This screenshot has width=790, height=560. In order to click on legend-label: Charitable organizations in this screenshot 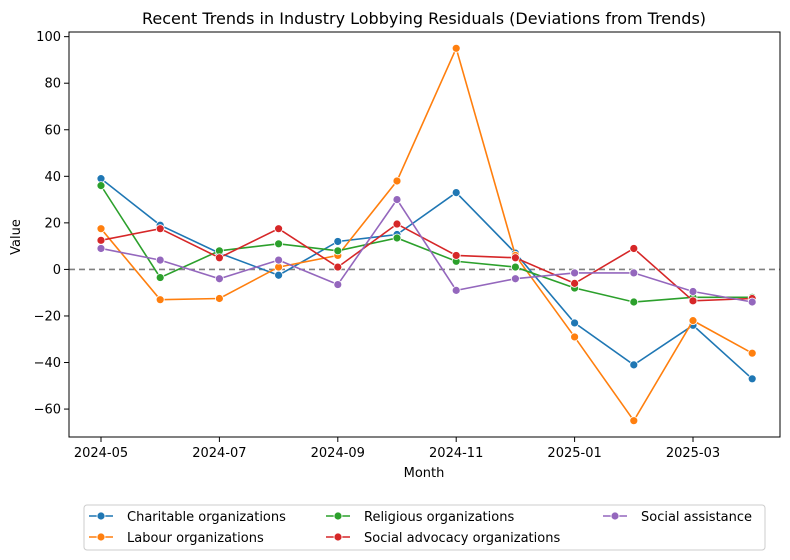, I will do `click(206, 517)`.